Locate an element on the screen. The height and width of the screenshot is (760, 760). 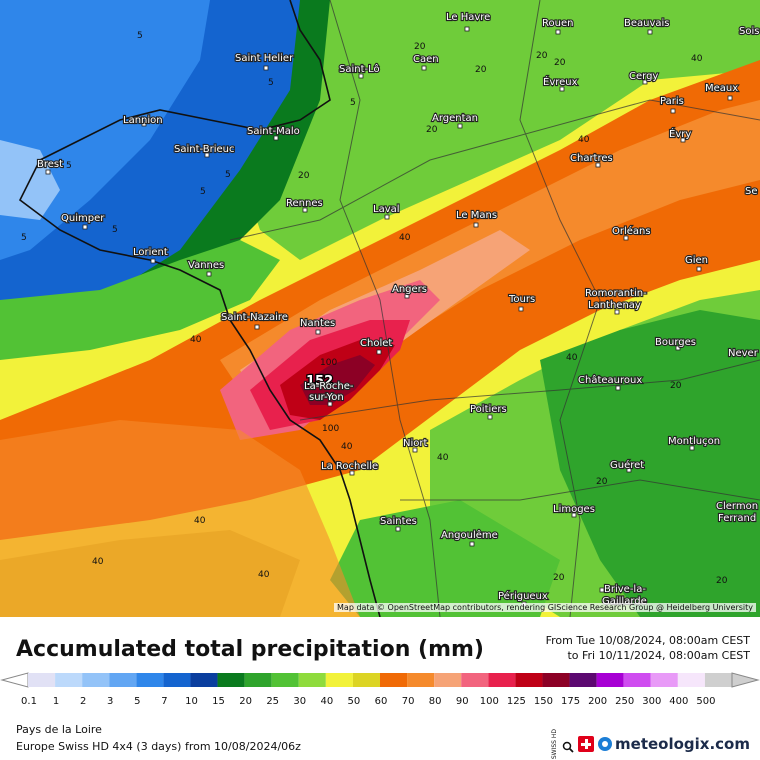
city-laval: Laval is located at coordinates (386, 211).